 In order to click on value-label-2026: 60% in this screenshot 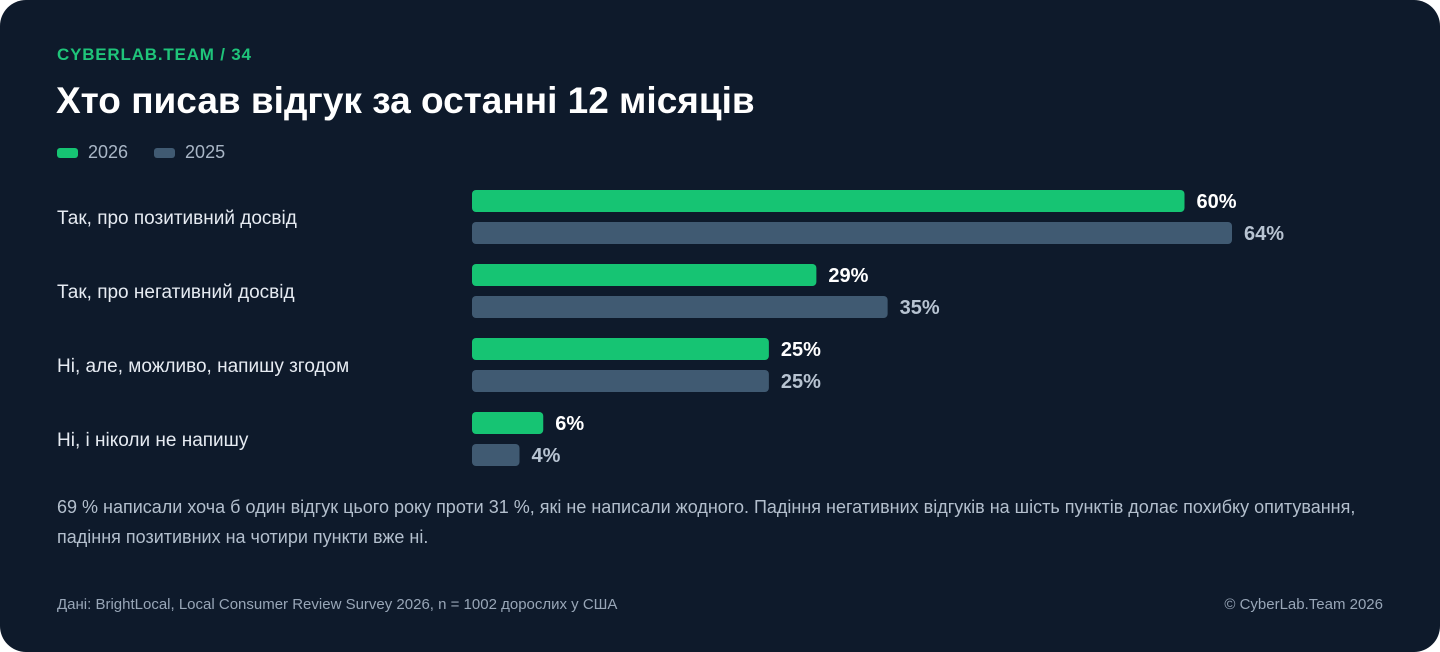, I will do `click(1217, 202)`.